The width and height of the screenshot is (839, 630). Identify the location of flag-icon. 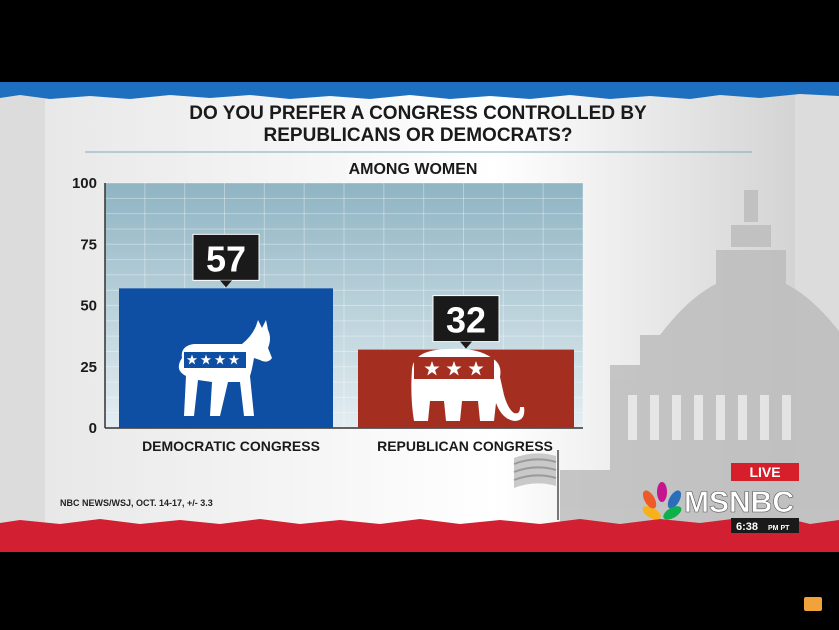
(536, 485).